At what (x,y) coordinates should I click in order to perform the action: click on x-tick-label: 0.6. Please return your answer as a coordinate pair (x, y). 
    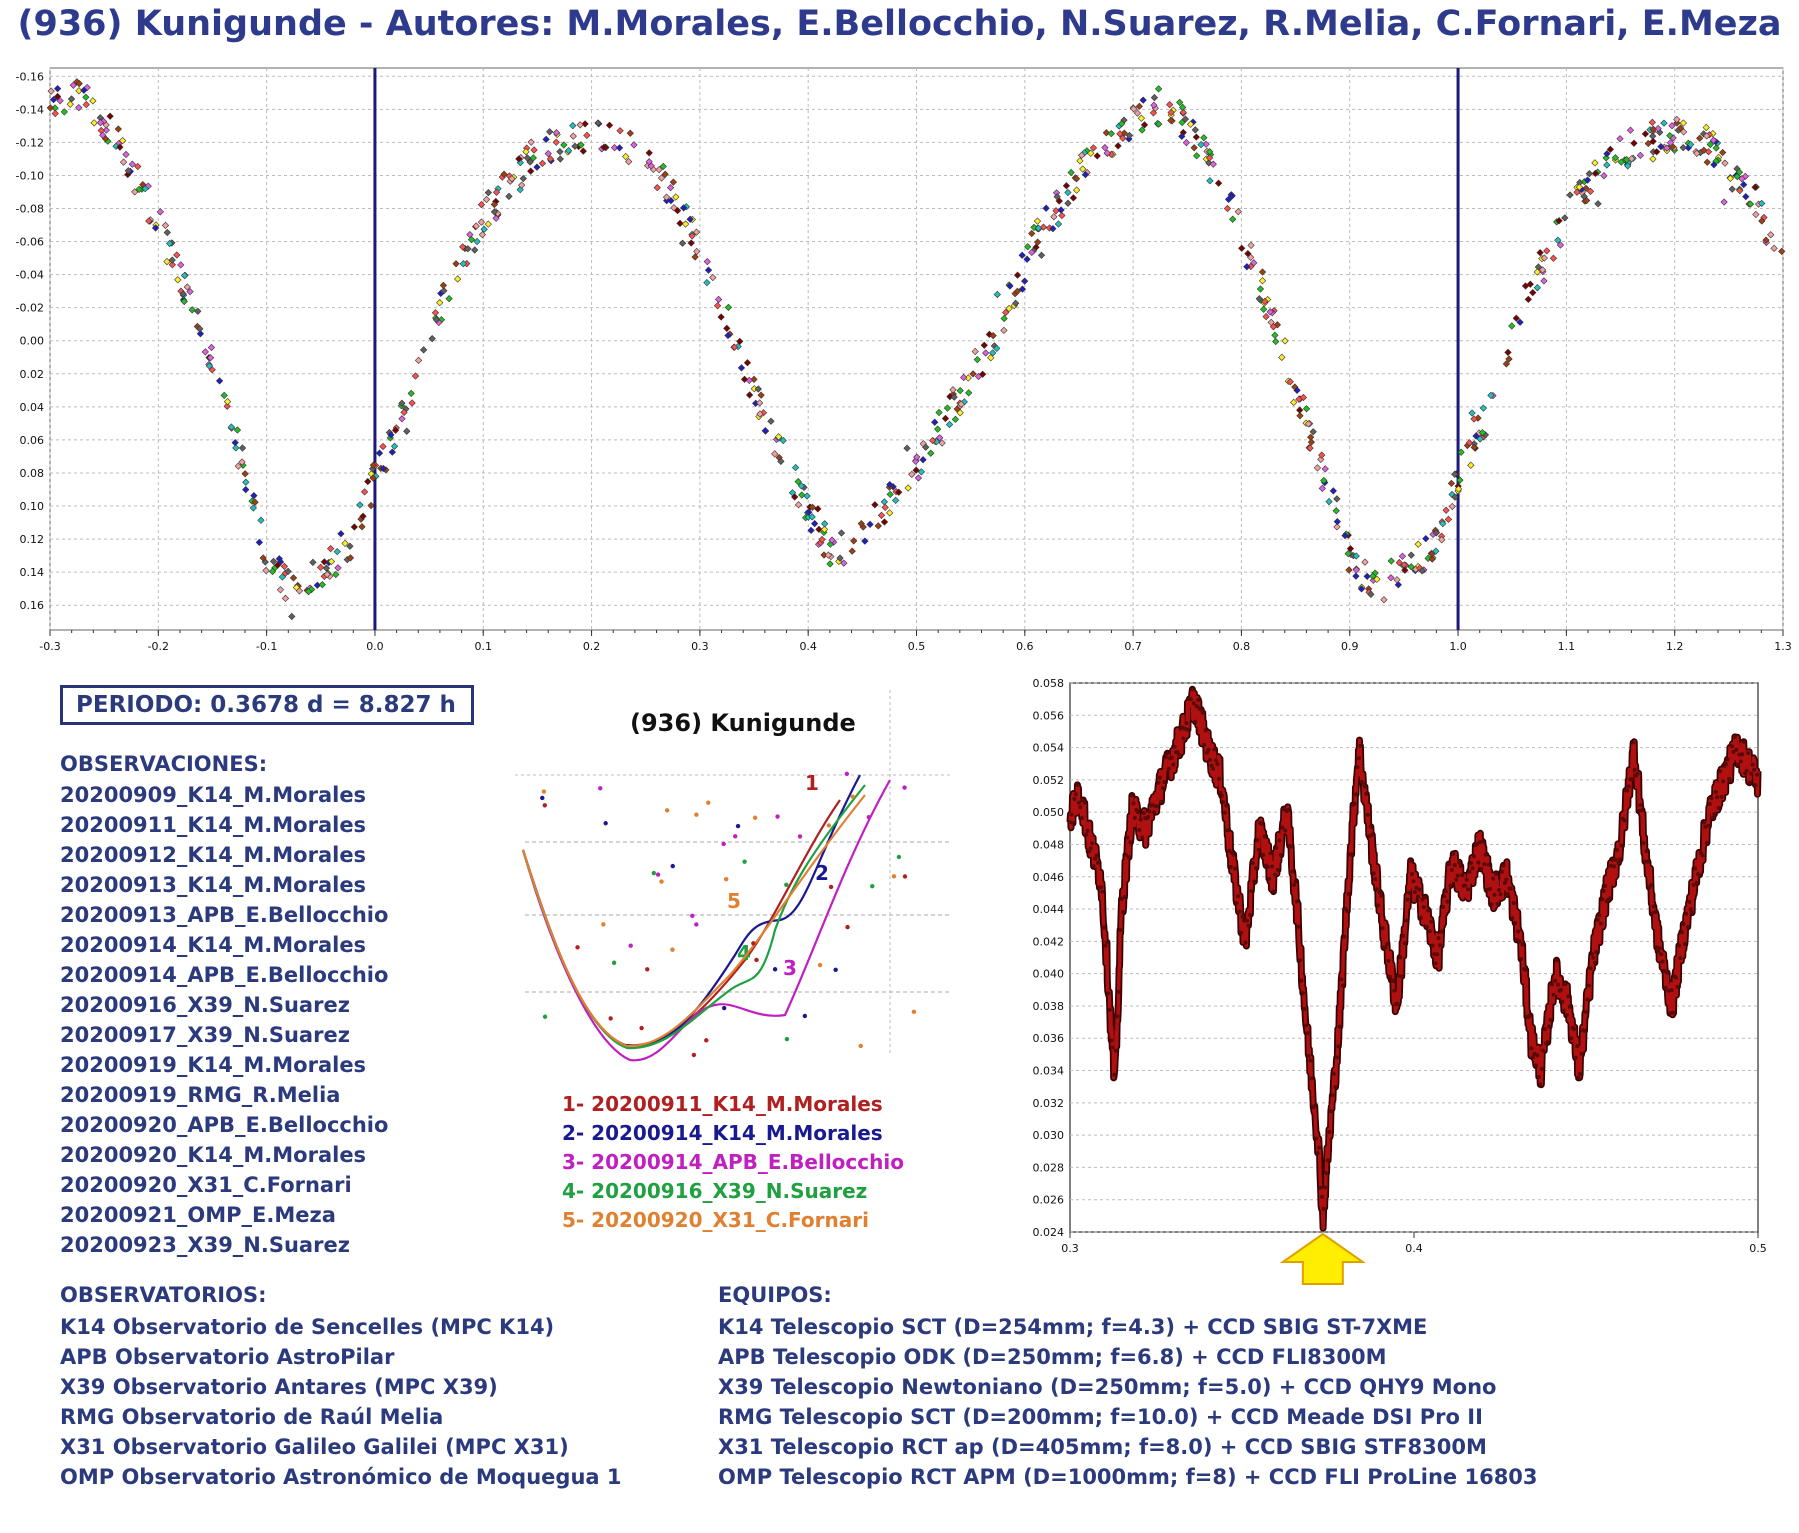
    Looking at the image, I should click on (1025, 646).